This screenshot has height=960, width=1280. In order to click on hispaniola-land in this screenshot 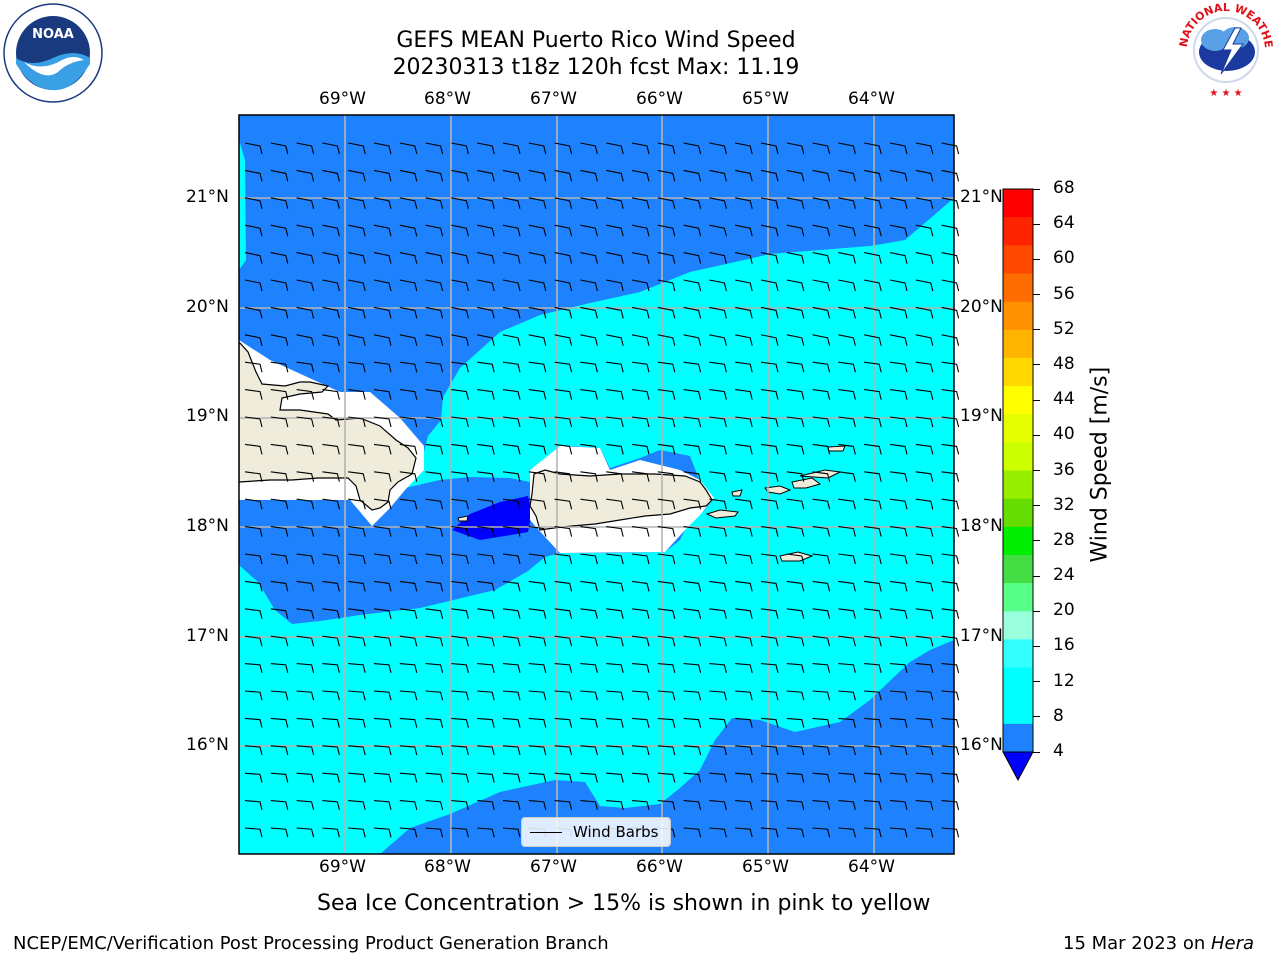, I will do `click(328, 426)`.